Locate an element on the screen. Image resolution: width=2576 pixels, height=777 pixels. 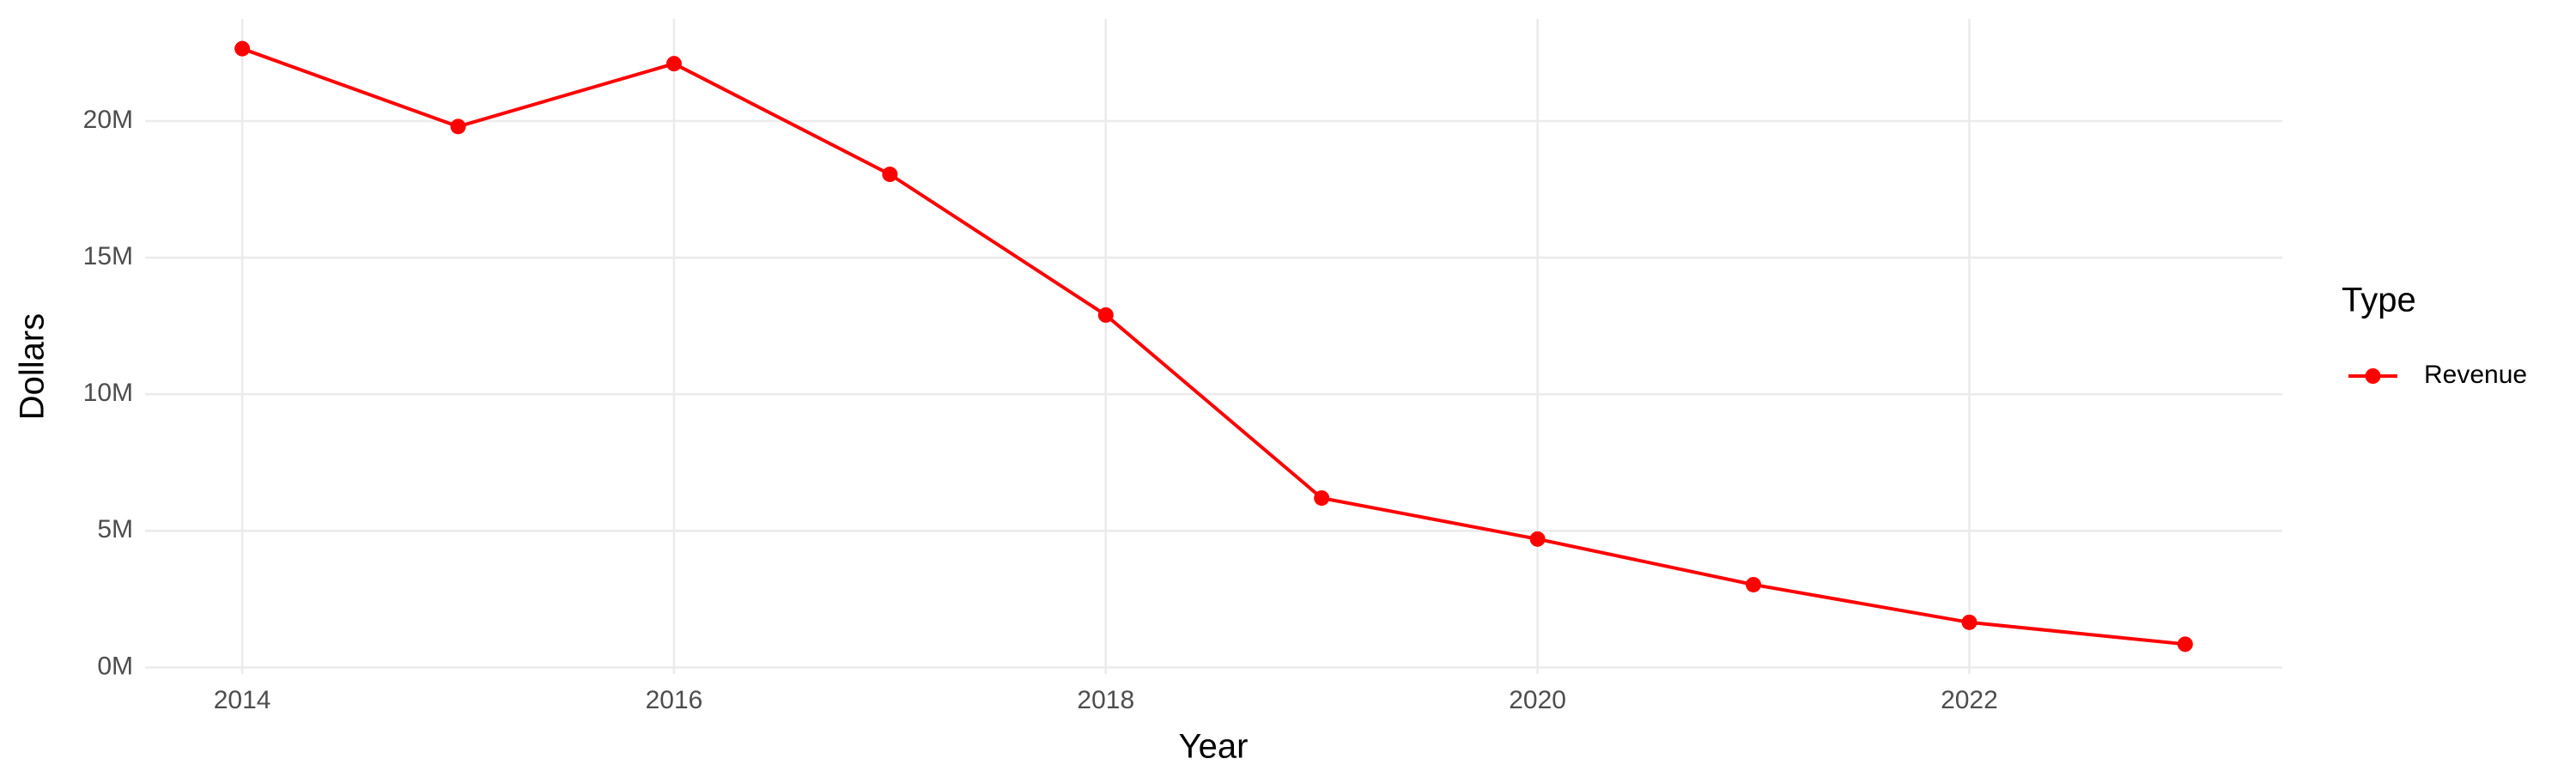
y-tick-label: 5M is located at coordinates (115, 529).